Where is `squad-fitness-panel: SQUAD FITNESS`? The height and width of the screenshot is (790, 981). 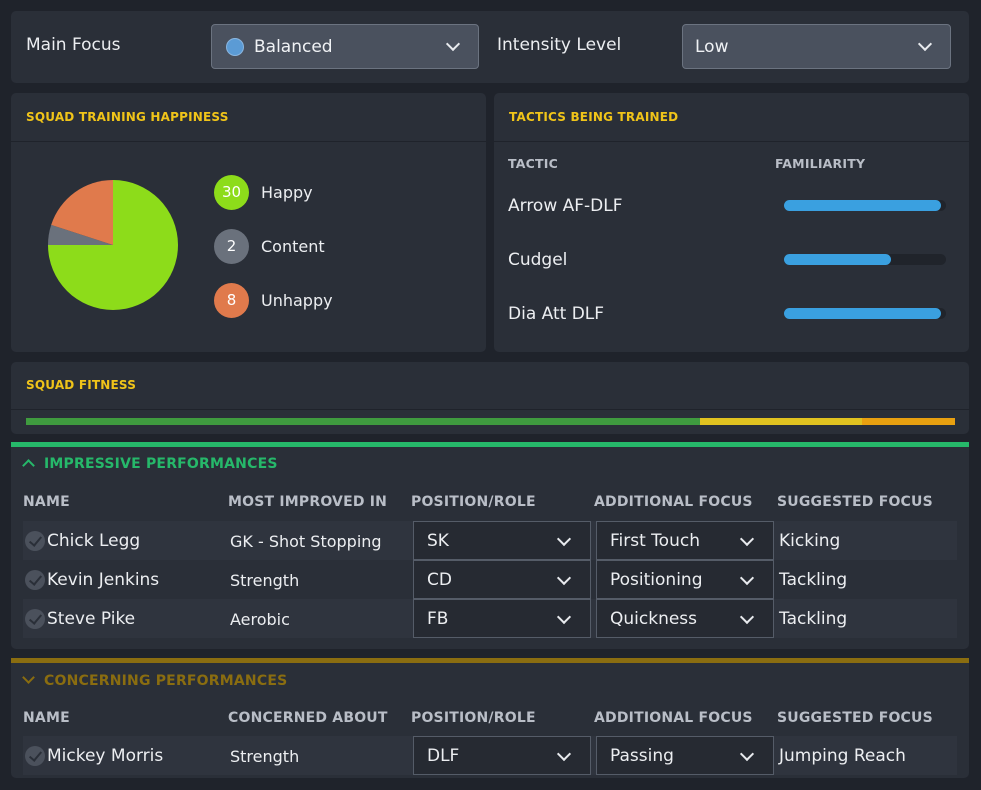
squad-fitness-panel: SQUAD FITNESS is located at coordinates (490, 398).